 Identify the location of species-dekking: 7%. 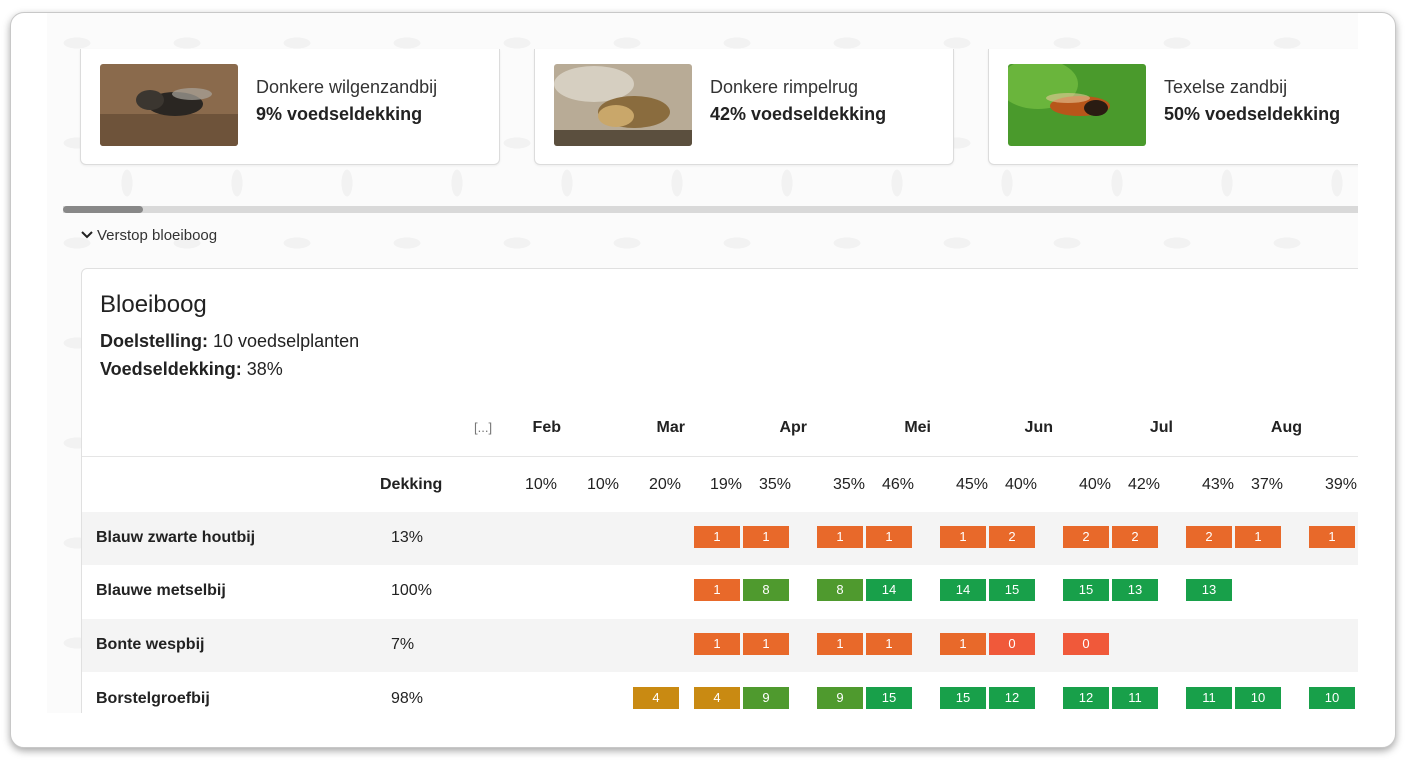
(403, 644).